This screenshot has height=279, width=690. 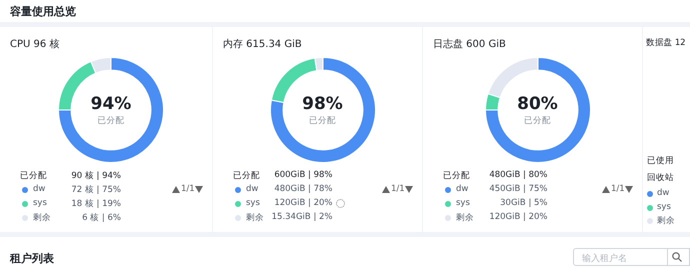 I want to click on data-label: 15.34GiB | 2%, so click(x=302, y=217).